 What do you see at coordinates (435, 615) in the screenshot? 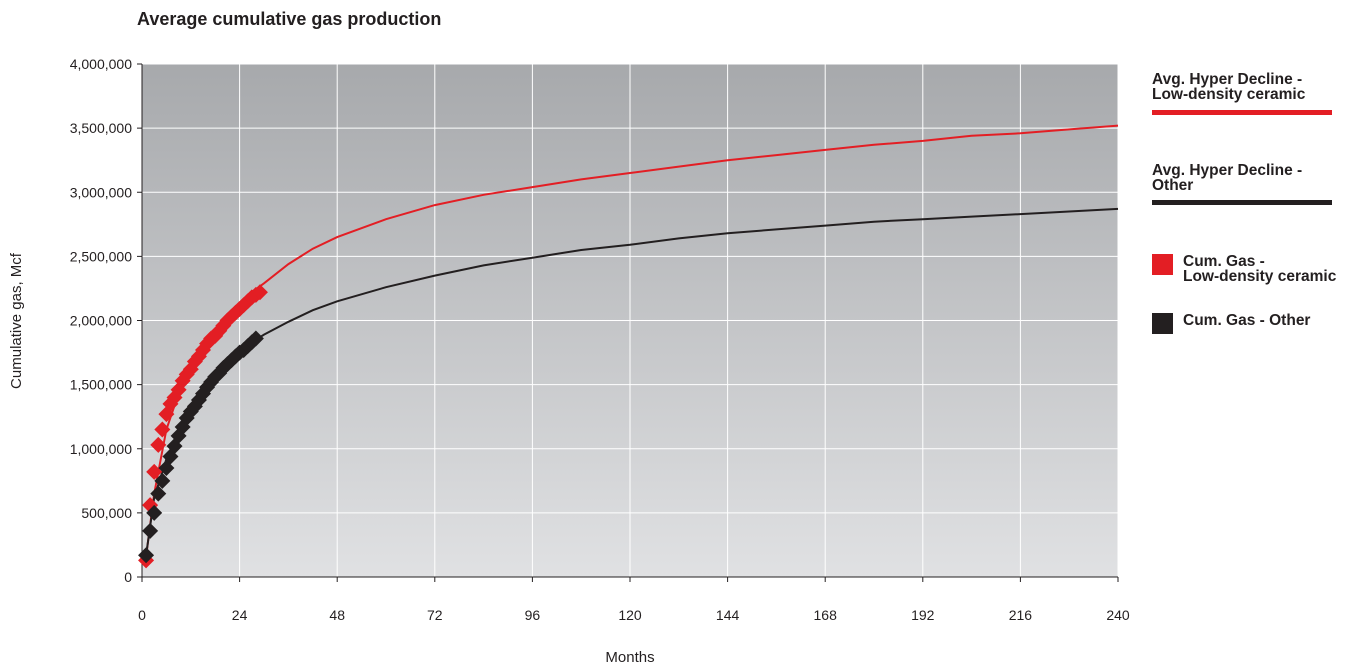
I see `x-tick-label: 72` at bounding box center [435, 615].